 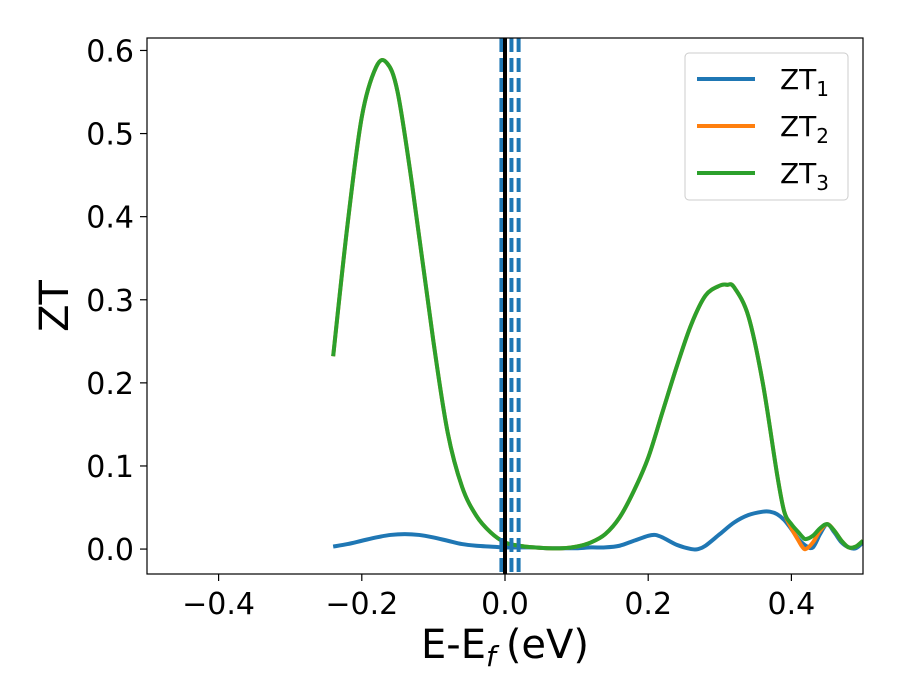 I want to click on y-axis-ticks: 0.0 0.1 0.2 0.3 0.4 0.5 0.6, so click(x=116, y=301).